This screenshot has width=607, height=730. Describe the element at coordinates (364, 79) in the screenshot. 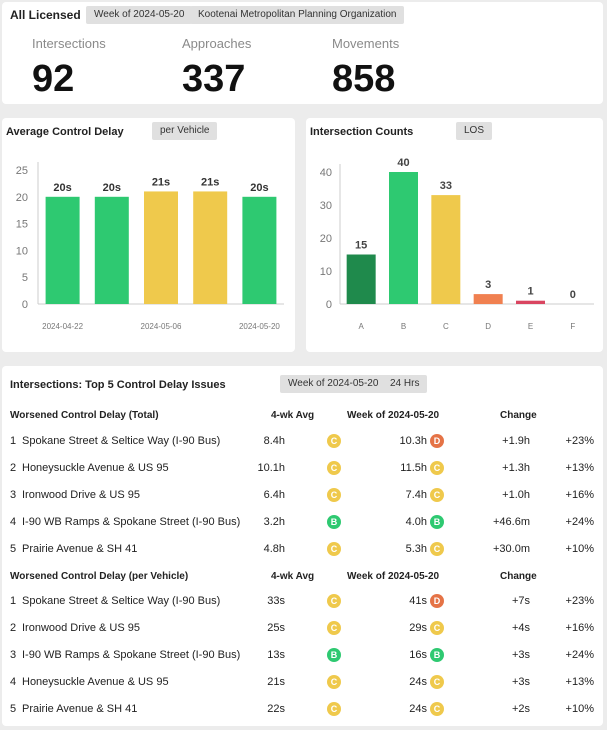

I see `movements-value: 858` at that location.